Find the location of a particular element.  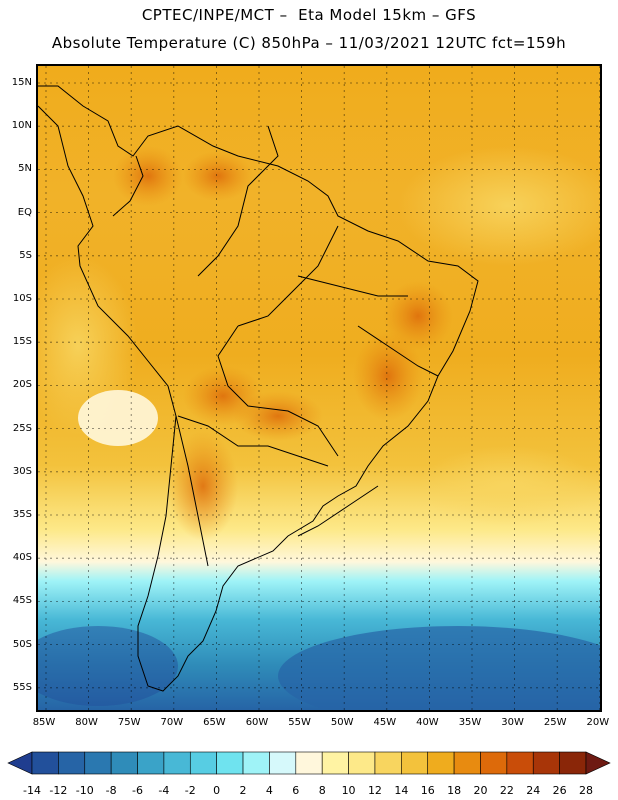

colorbar-level-label: -14 is located at coordinates (32, 790).